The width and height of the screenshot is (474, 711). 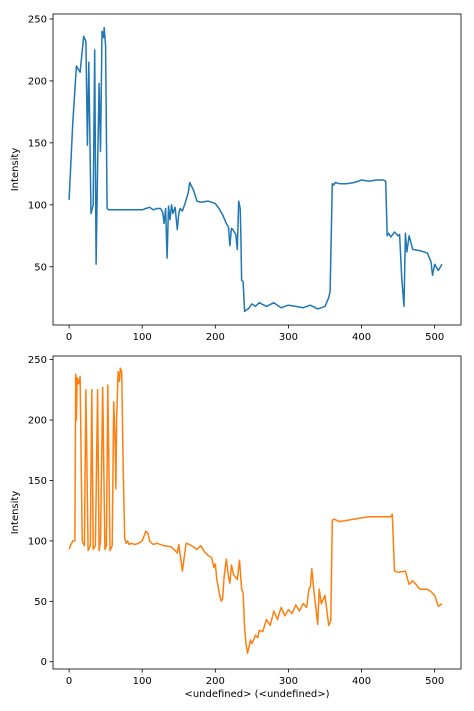 What do you see at coordinates (15, 513) in the screenshot?
I see `bottom-chart-y-axis-label: Intensity` at bounding box center [15, 513].